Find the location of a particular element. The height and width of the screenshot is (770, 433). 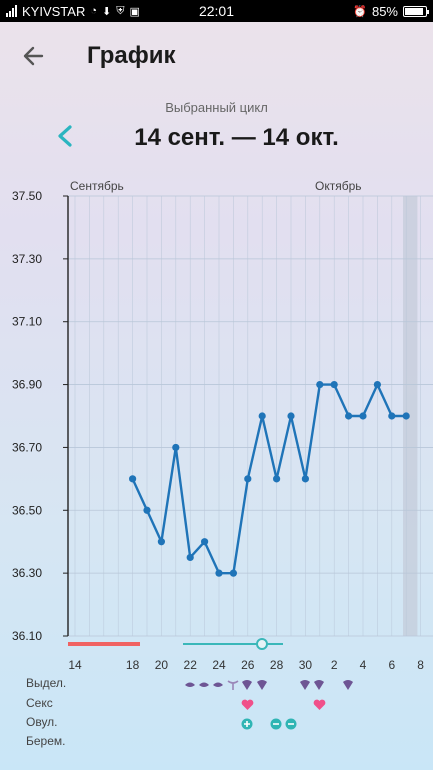

x-tick-label: 2 is located at coordinates (334, 665).